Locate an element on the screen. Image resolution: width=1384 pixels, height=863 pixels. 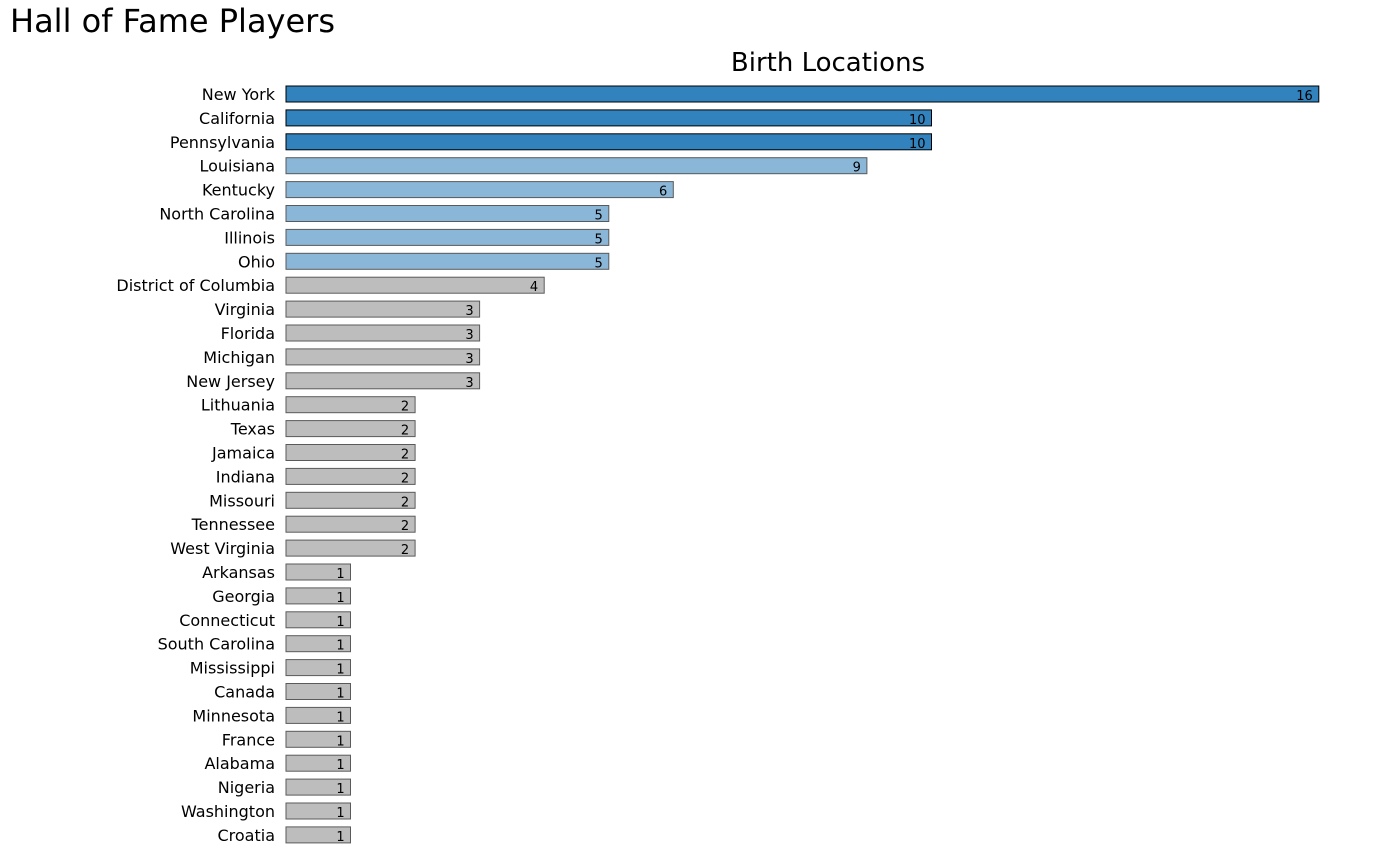
bar-canada is located at coordinates (318, 691).